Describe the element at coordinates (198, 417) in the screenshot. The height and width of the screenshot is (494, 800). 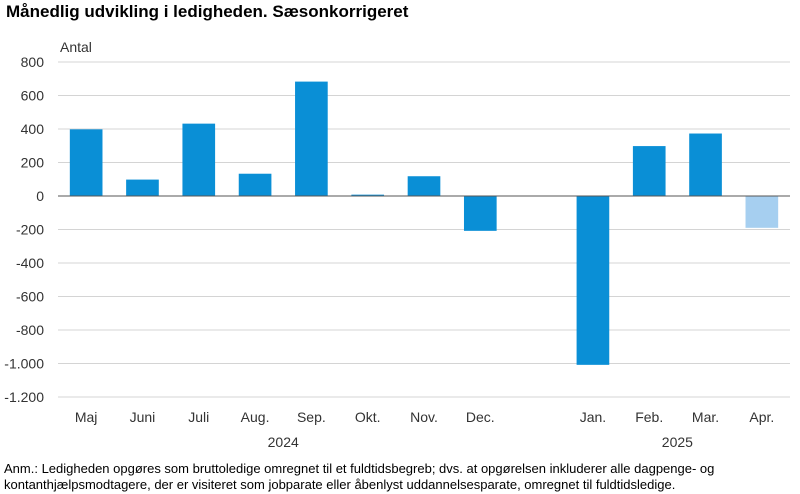
I see `x-tick-label: Juli` at that location.